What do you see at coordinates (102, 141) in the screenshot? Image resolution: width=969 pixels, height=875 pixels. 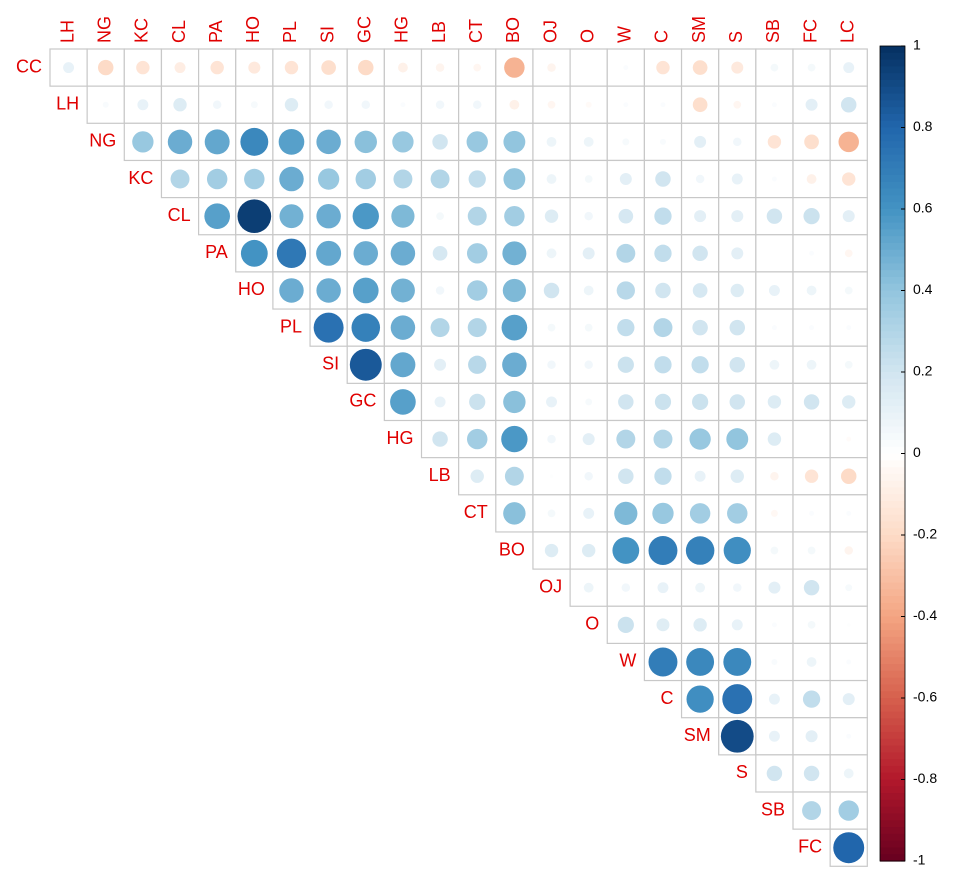 I see `row-label: NG` at bounding box center [102, 141].